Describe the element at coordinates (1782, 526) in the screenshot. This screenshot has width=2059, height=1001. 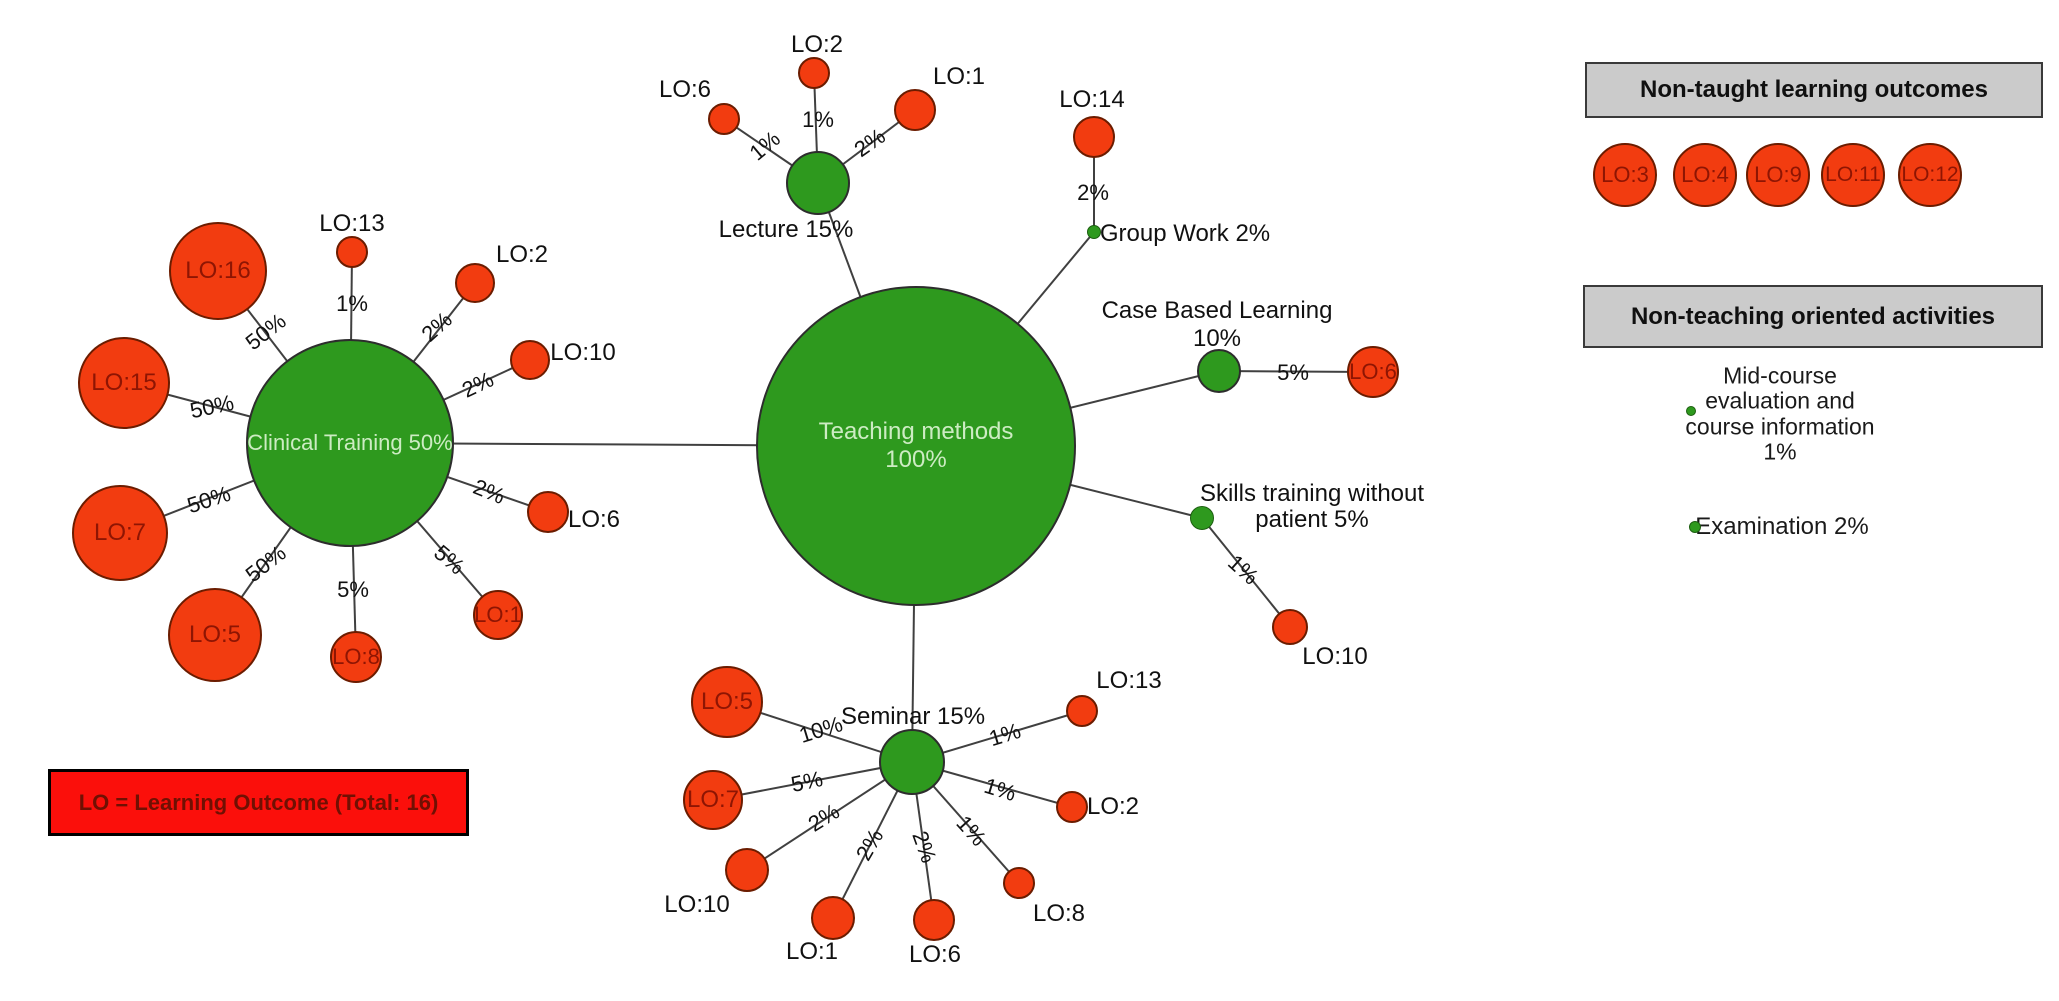
I see `examination-label: Examination 2%` at that location.